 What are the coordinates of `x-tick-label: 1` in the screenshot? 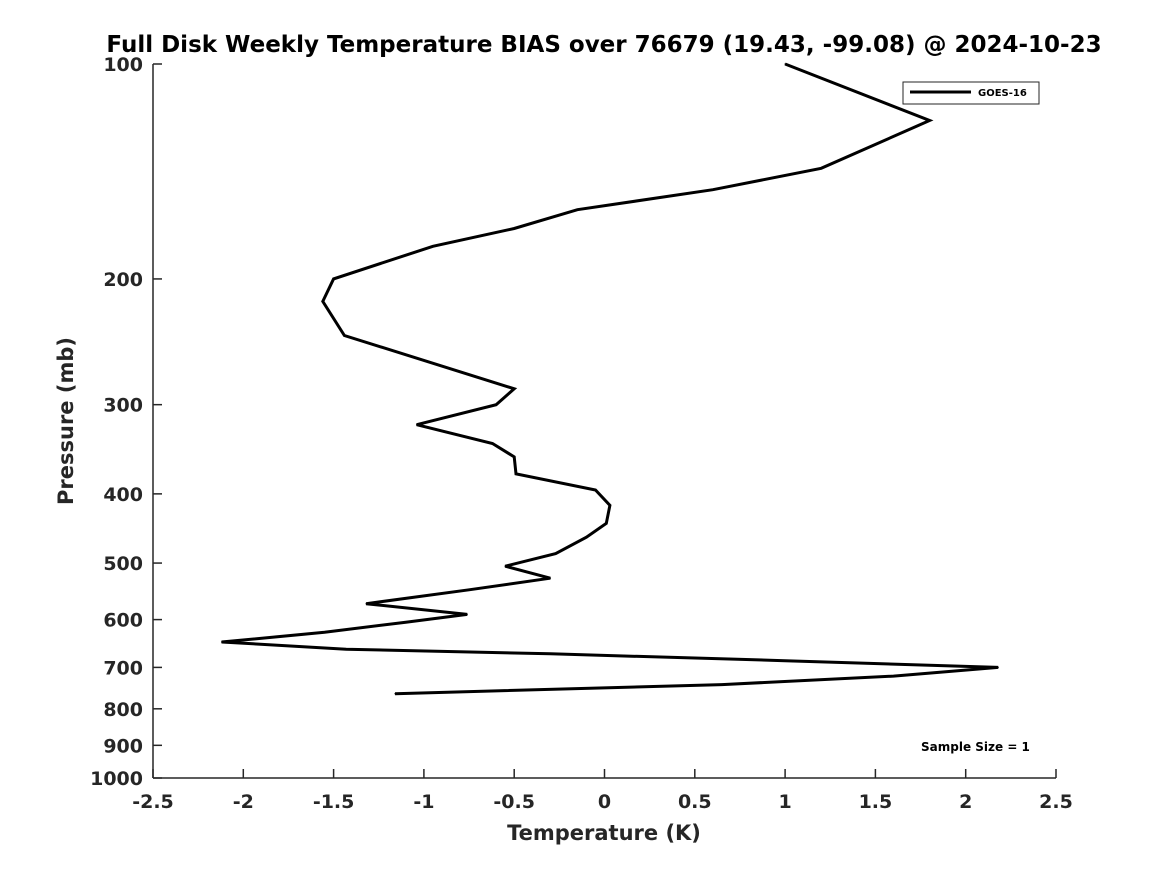 It's located at (784, 802).